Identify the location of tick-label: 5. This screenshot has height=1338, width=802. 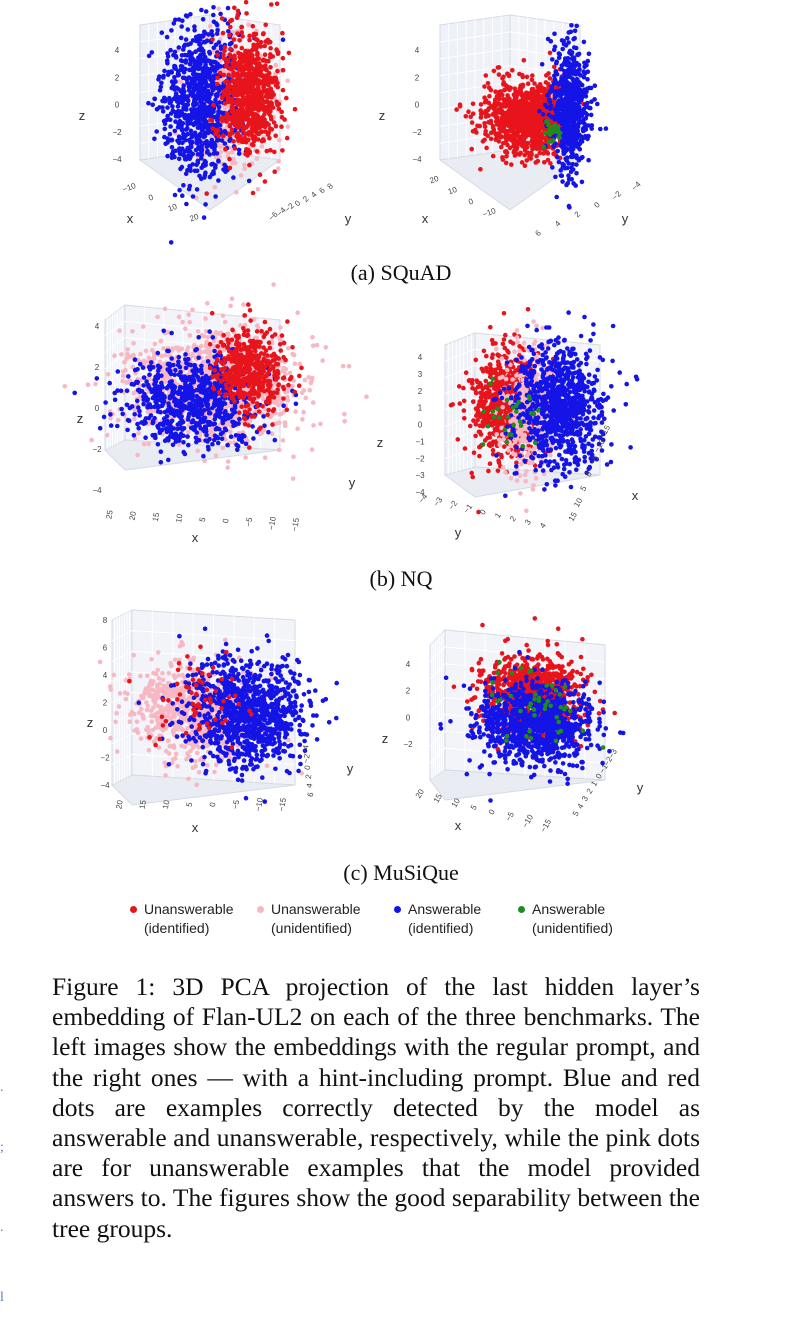
(474, 807).